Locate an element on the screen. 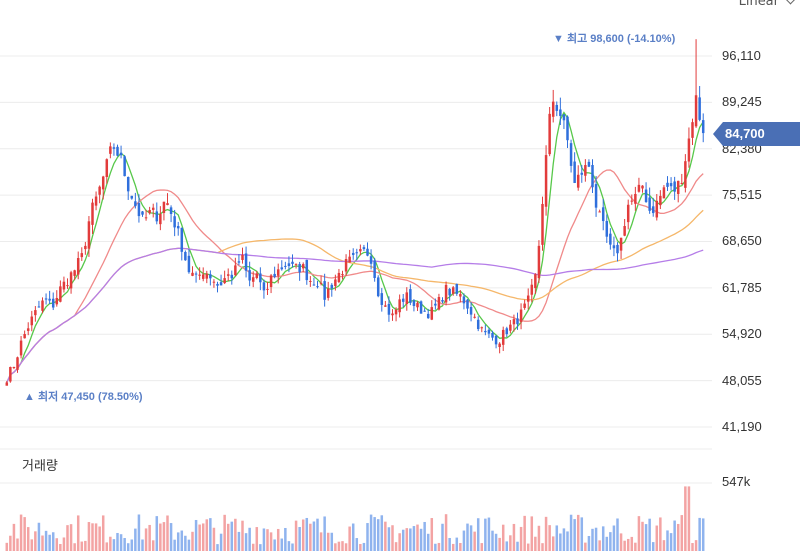 Image resolution: width=800 pixels, height=551 pixels. scale-selector: Linear is located at coordinates (767, 4).